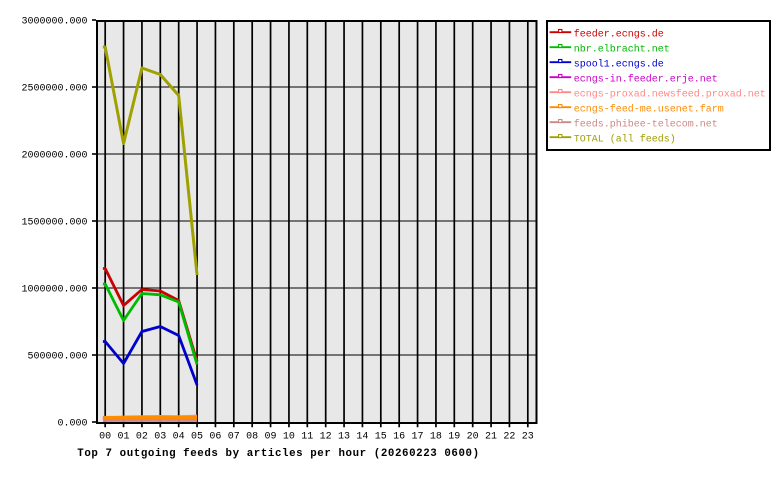 Image resolution: width=780 pixels, height=485 pixels. What do you see at coordinates (57, 357) in the screenshot?
I see `svg-text: 500000.000` at bounding box center [57, 357].